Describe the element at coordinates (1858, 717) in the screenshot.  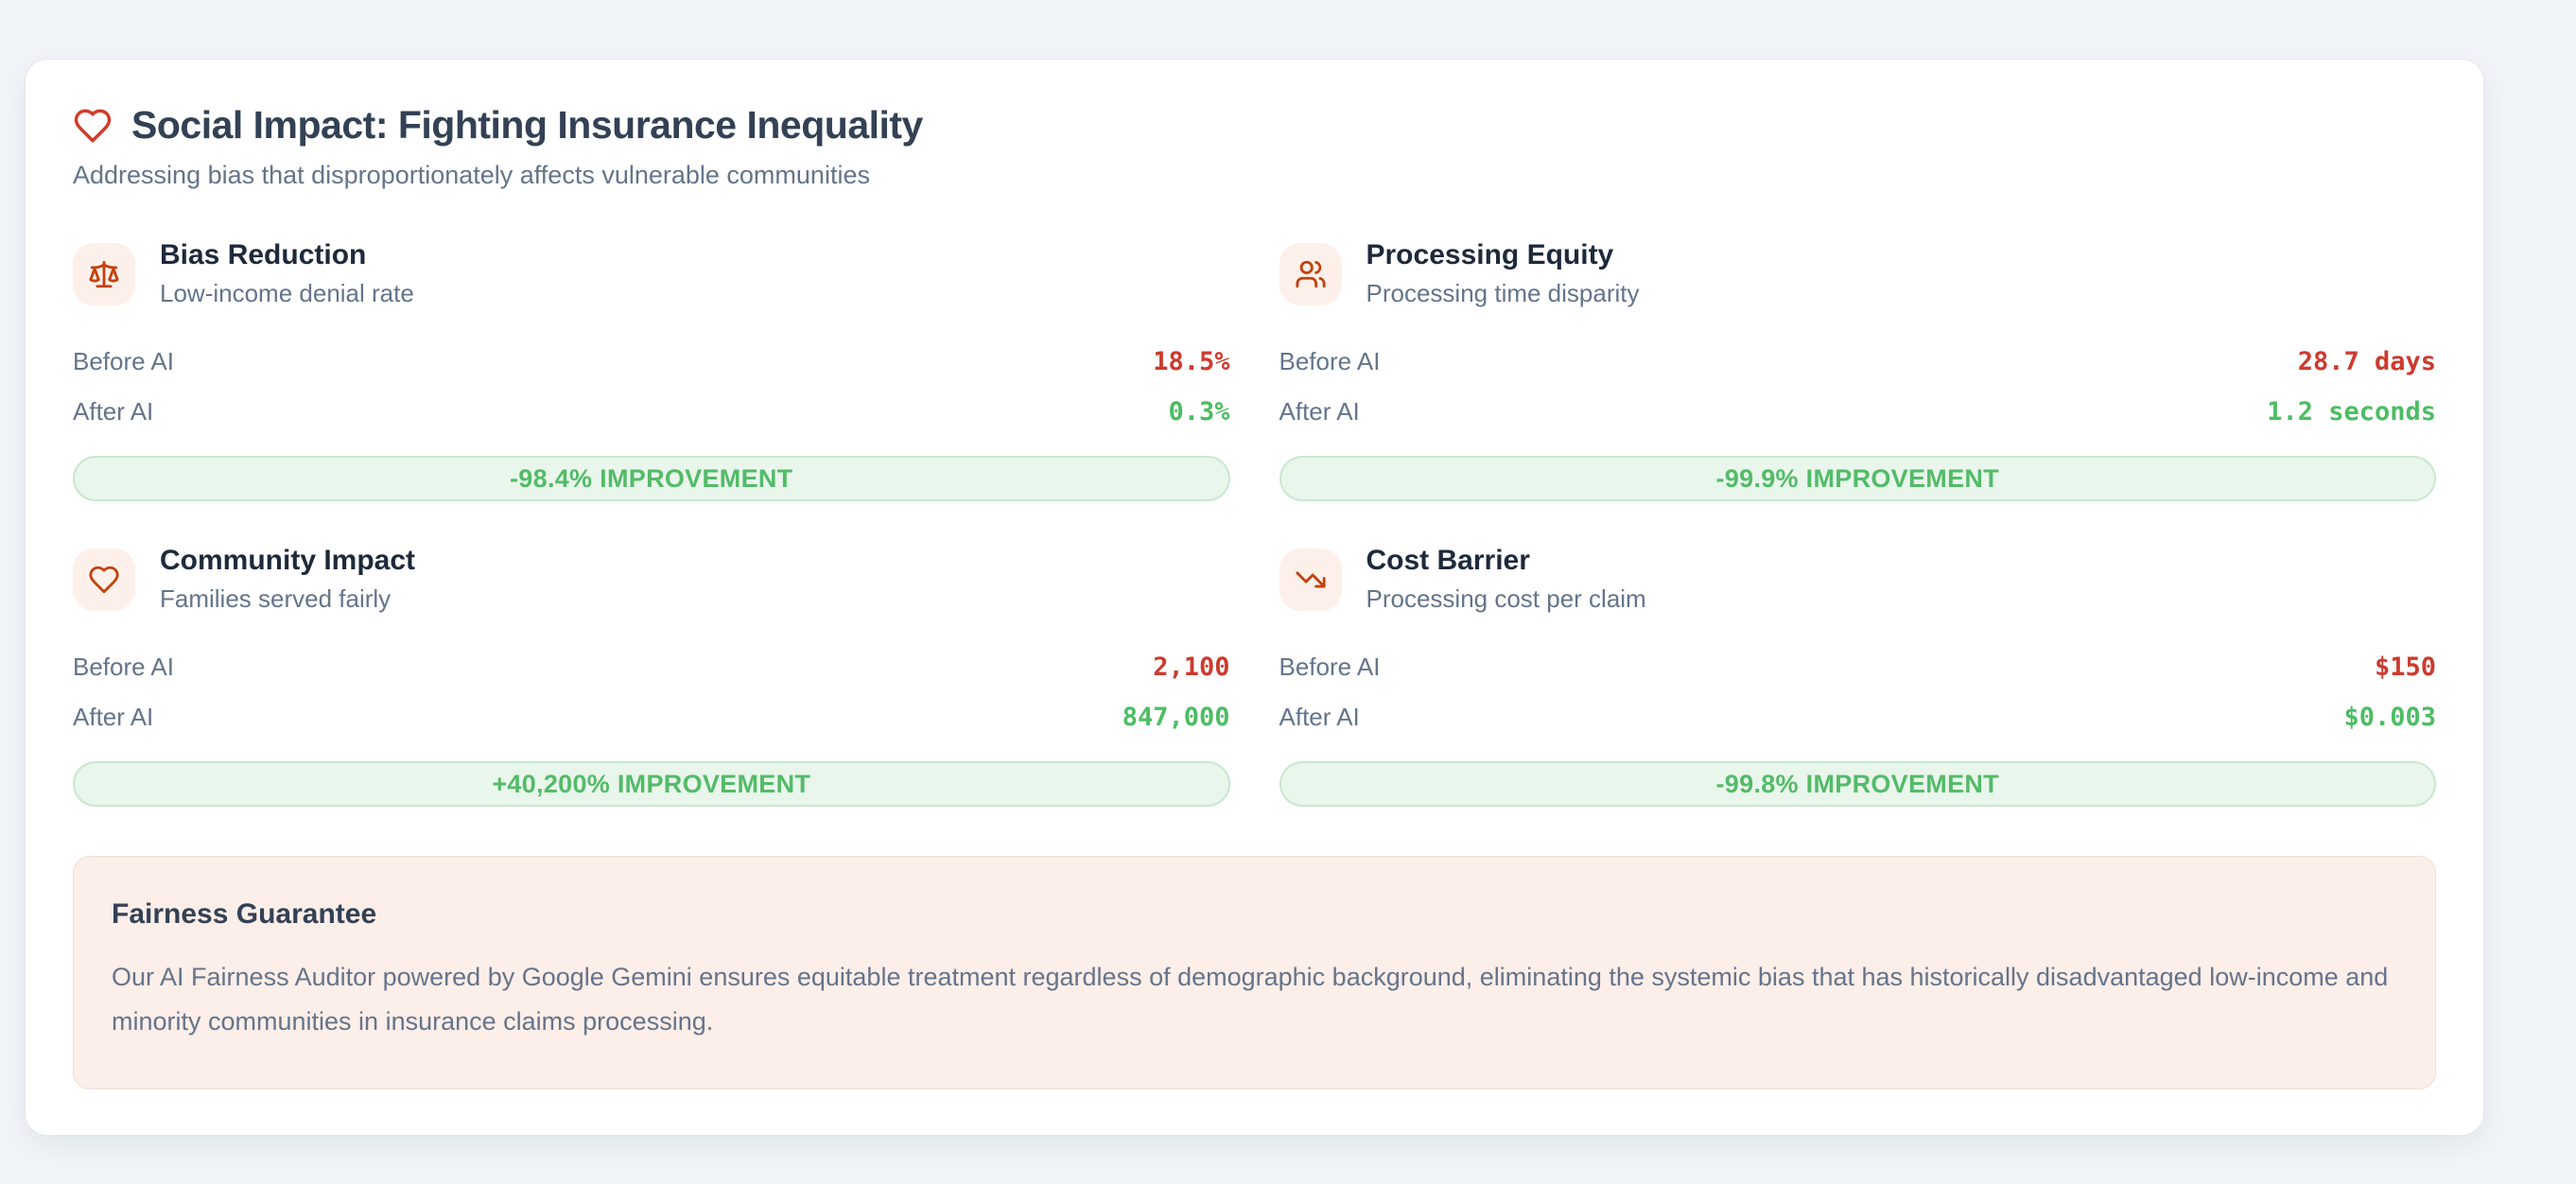
I see `after-ai-row: After AI $0.003` at that location.